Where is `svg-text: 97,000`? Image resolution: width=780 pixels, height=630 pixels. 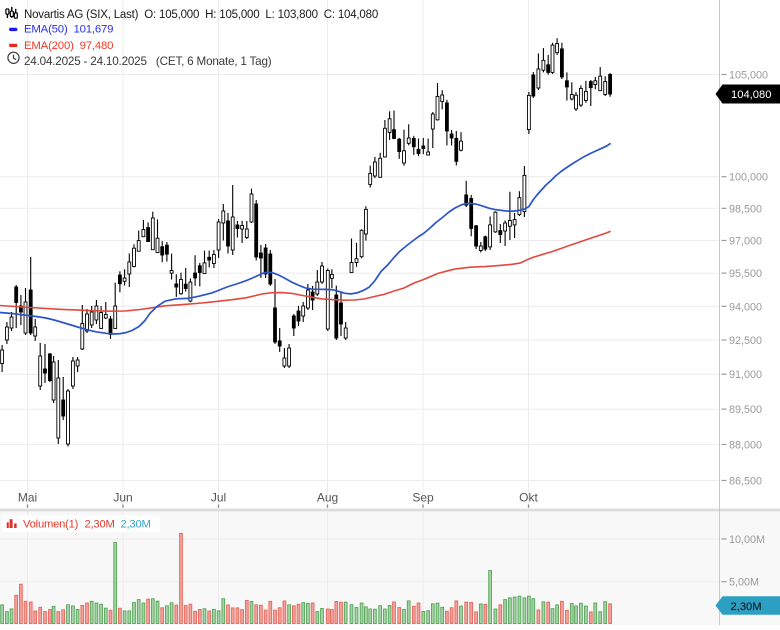
svg-text: 97,000 is located at coordinates (745, 242).